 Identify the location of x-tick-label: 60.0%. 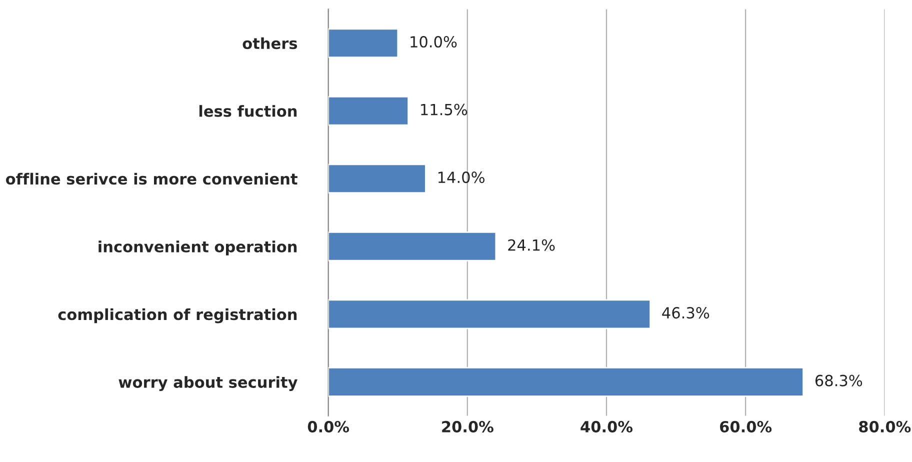
(746, 426).